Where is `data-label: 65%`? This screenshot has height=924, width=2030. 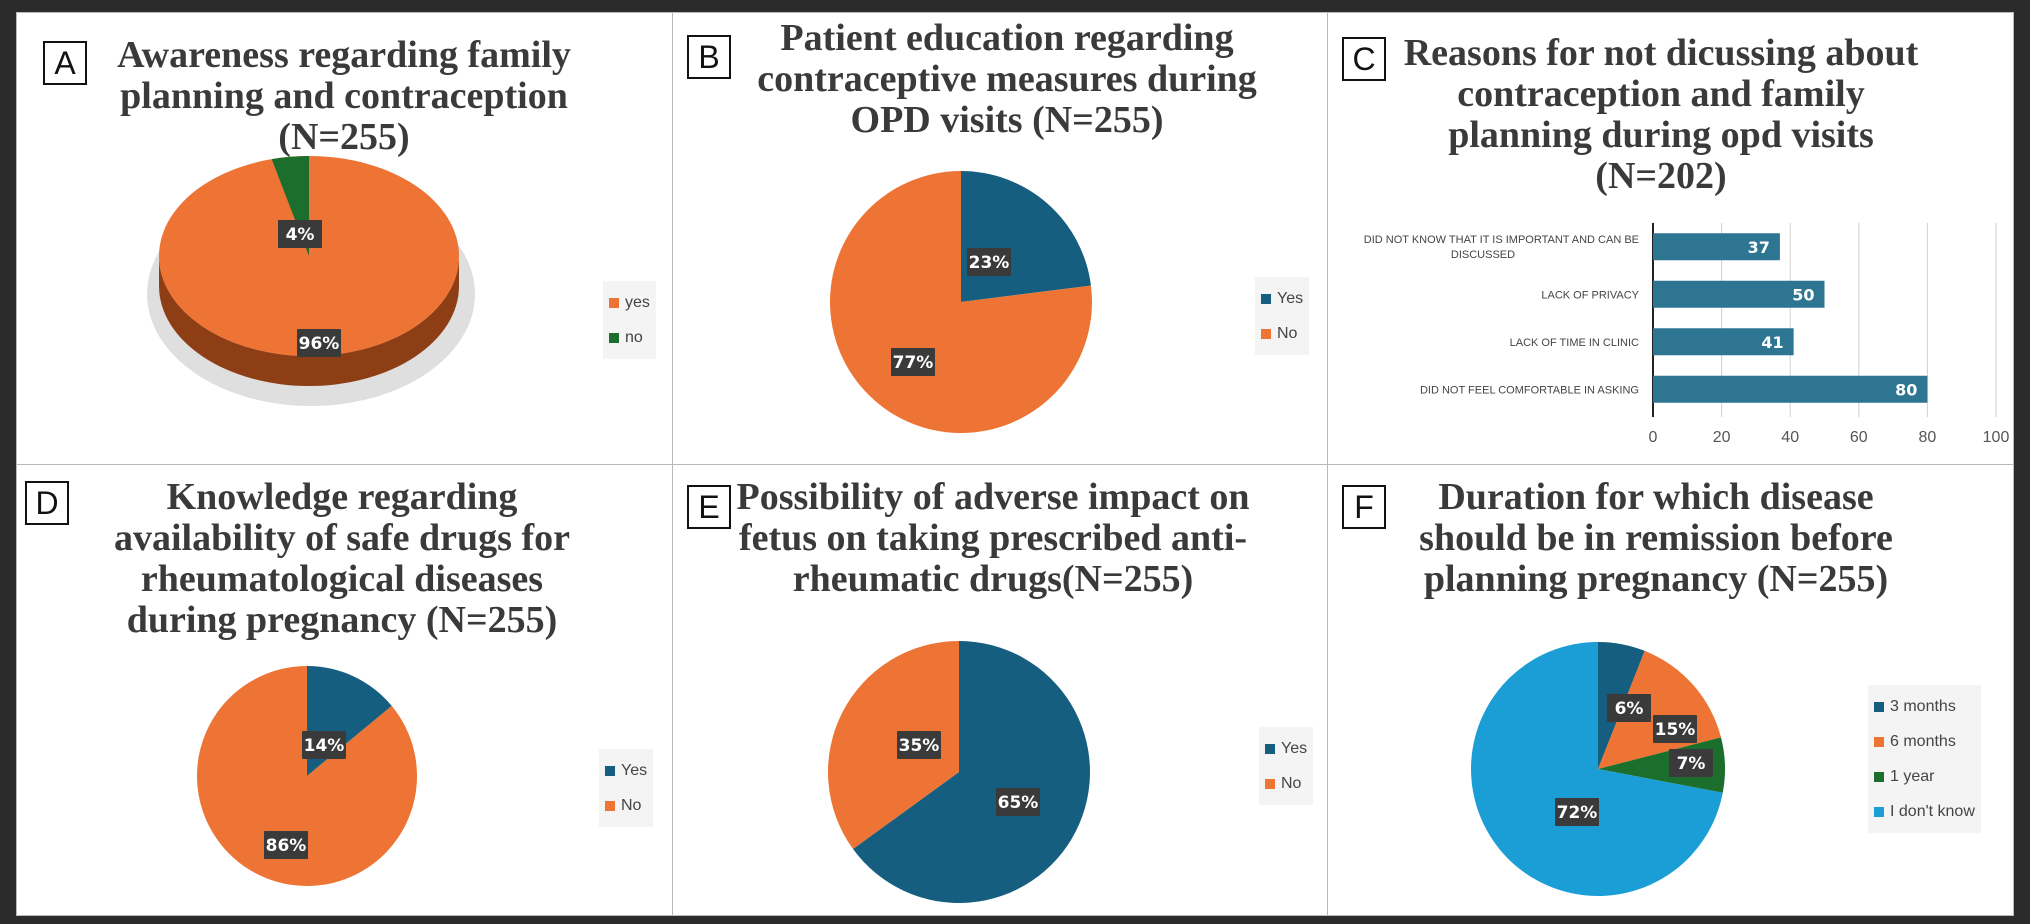
data-label: 65% is located at coordinates (1018, 802).